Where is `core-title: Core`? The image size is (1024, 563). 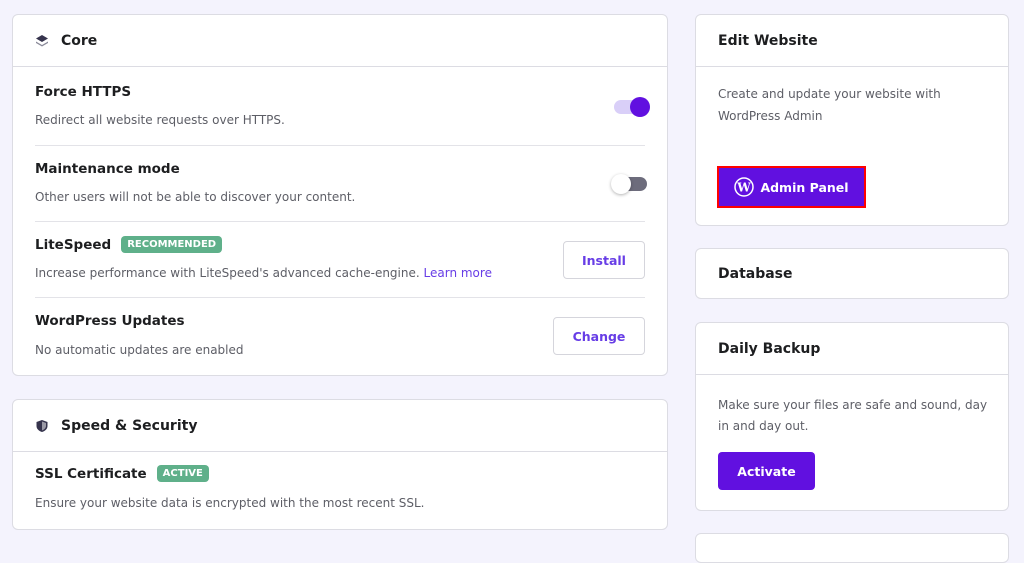
core-title: Core is located at coordinates (79, 40).